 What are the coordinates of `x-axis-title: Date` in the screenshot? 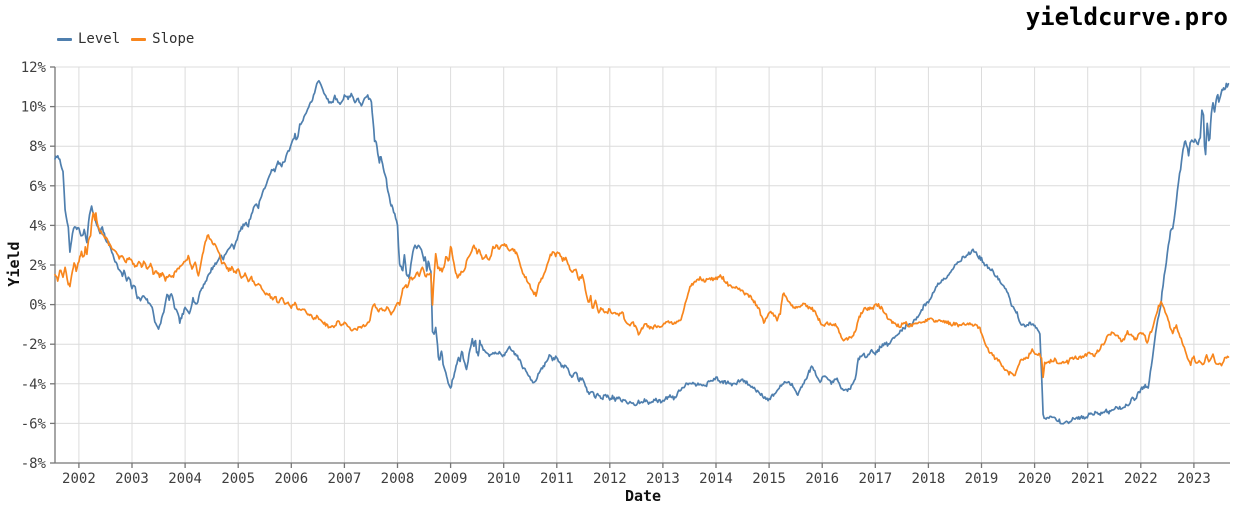 It's located at (643, 496).